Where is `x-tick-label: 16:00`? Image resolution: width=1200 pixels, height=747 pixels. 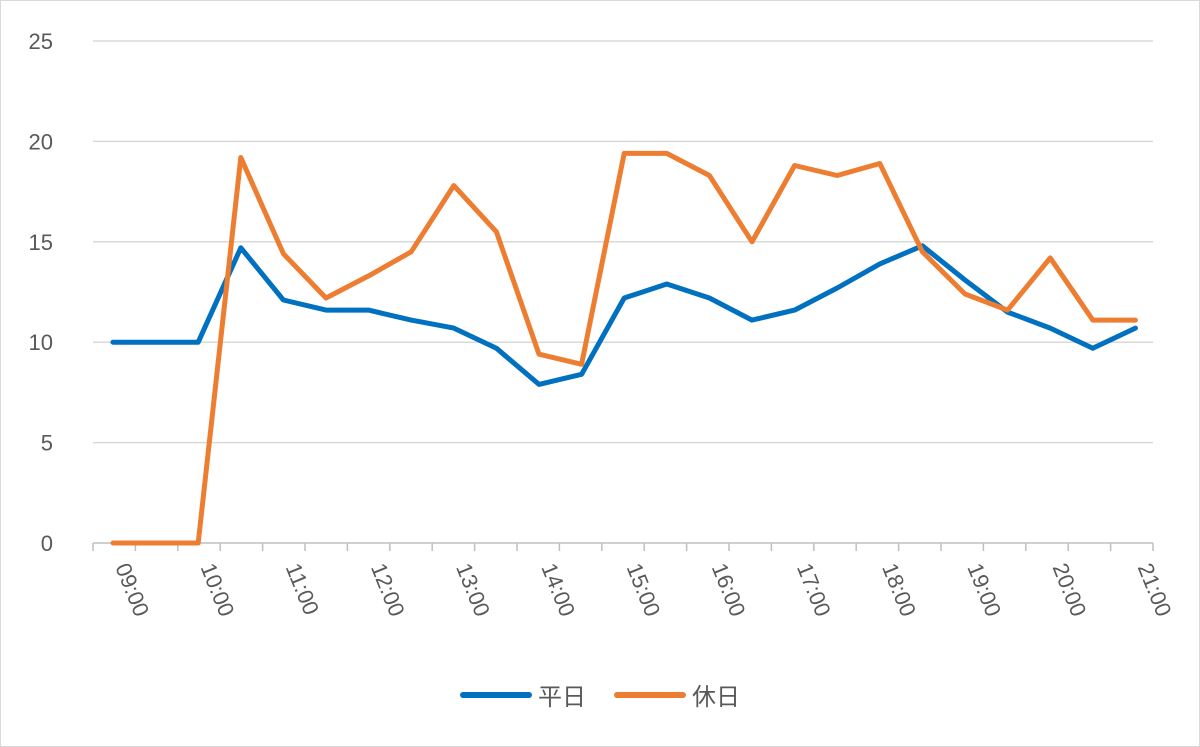
x-tick-label: 16:00 is located at coordinates (729, 590).